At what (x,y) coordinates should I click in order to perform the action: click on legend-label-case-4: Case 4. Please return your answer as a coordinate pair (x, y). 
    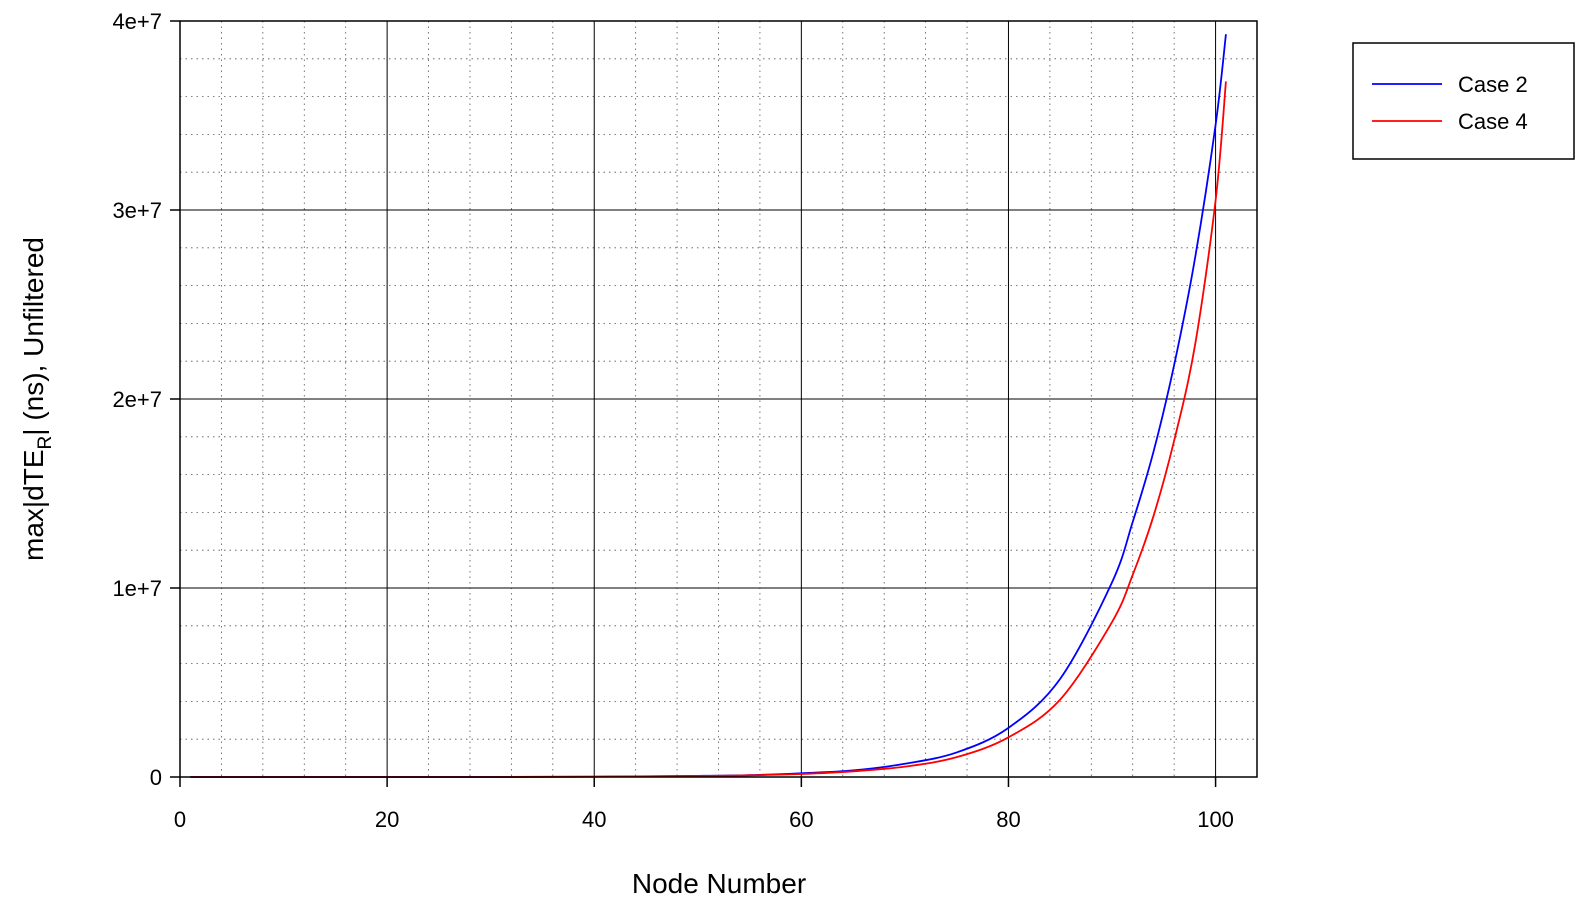
    Looking at the image, I should click on (1493, 121).